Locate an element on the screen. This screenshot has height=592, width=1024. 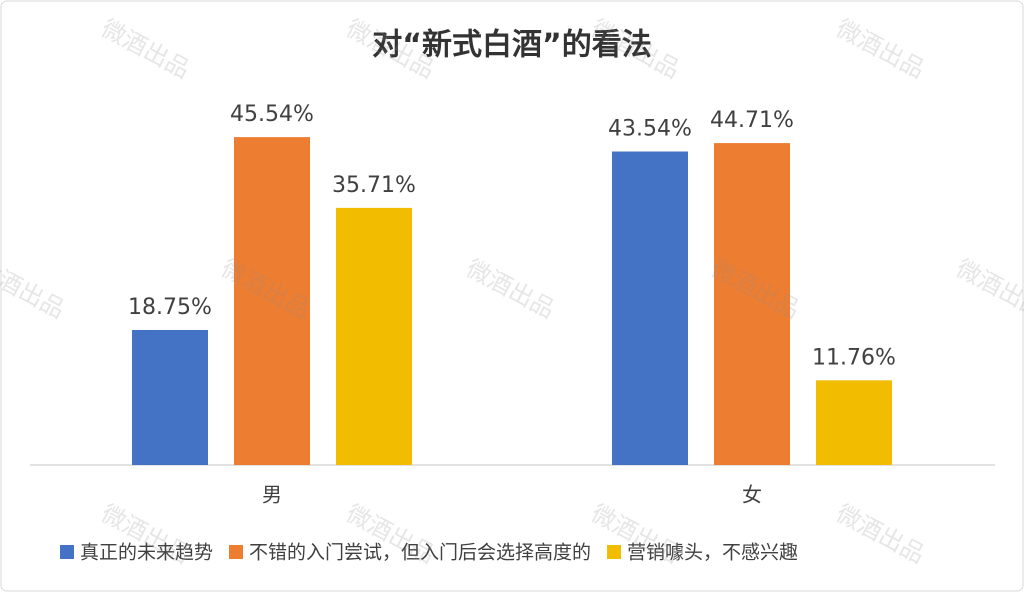
data-label: 43.54% is located at coordinates (650, 129).